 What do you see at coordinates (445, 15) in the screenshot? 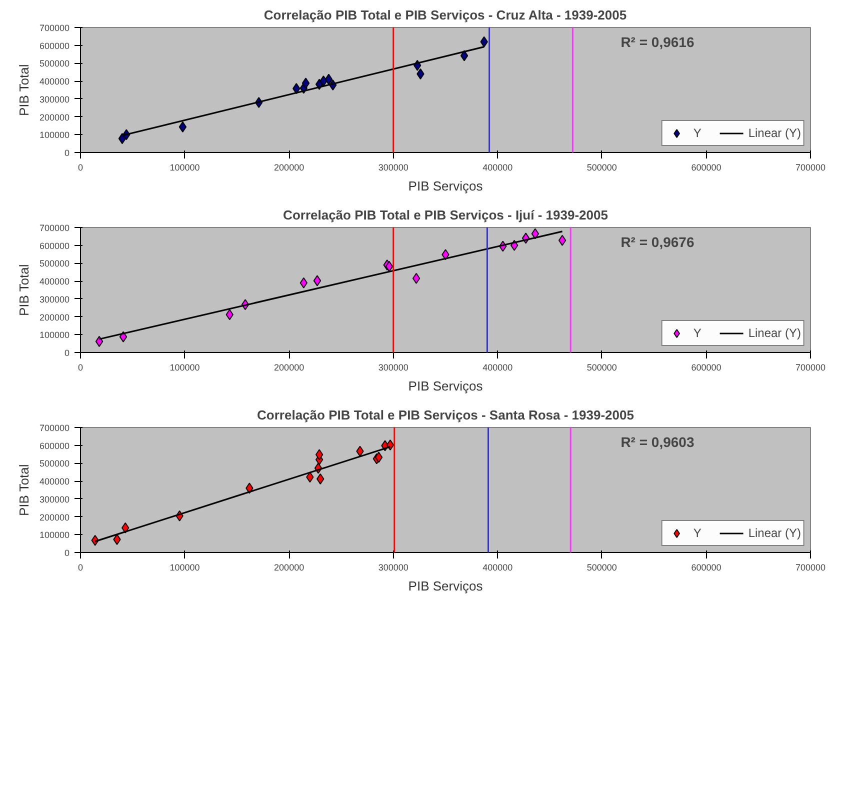
I see `chart-title: Correlação PIB Total e PIB Serviços - Cruz Alta - 1939-2005` at bounding box center [445, 15].